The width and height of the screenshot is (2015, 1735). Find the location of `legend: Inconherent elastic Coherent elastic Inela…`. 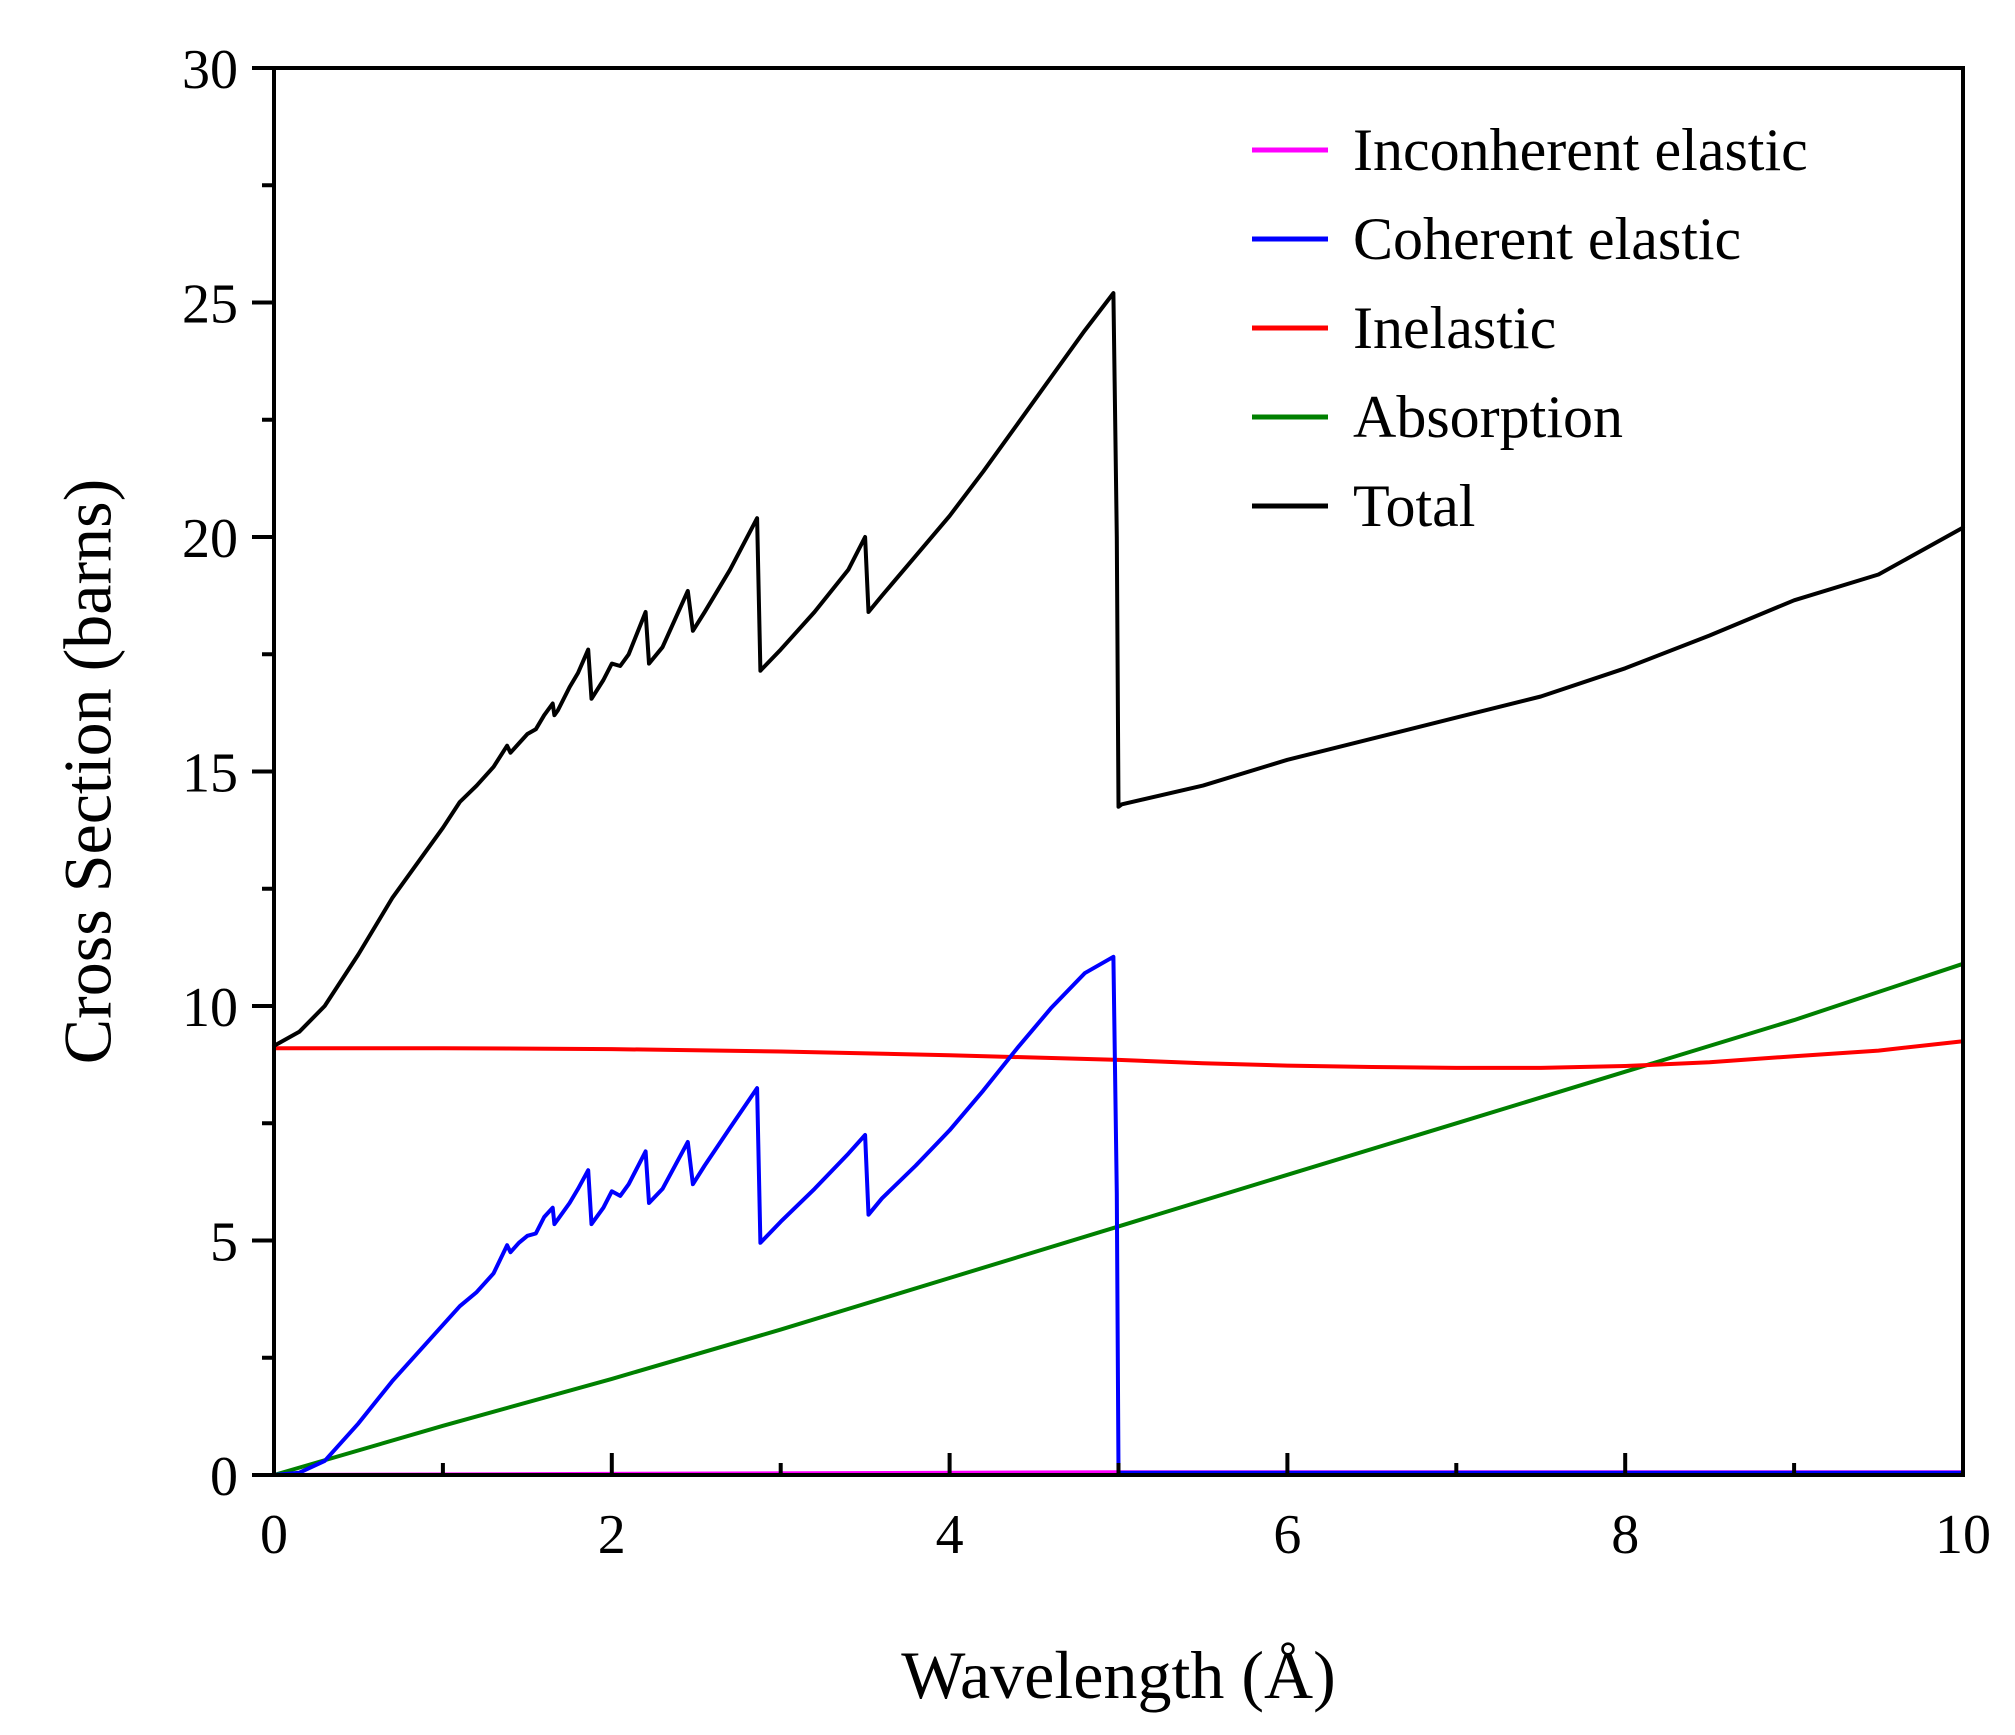

legend: Inconherent elastic Coherent elastic Inela… is located at coordinates (1530, 328).